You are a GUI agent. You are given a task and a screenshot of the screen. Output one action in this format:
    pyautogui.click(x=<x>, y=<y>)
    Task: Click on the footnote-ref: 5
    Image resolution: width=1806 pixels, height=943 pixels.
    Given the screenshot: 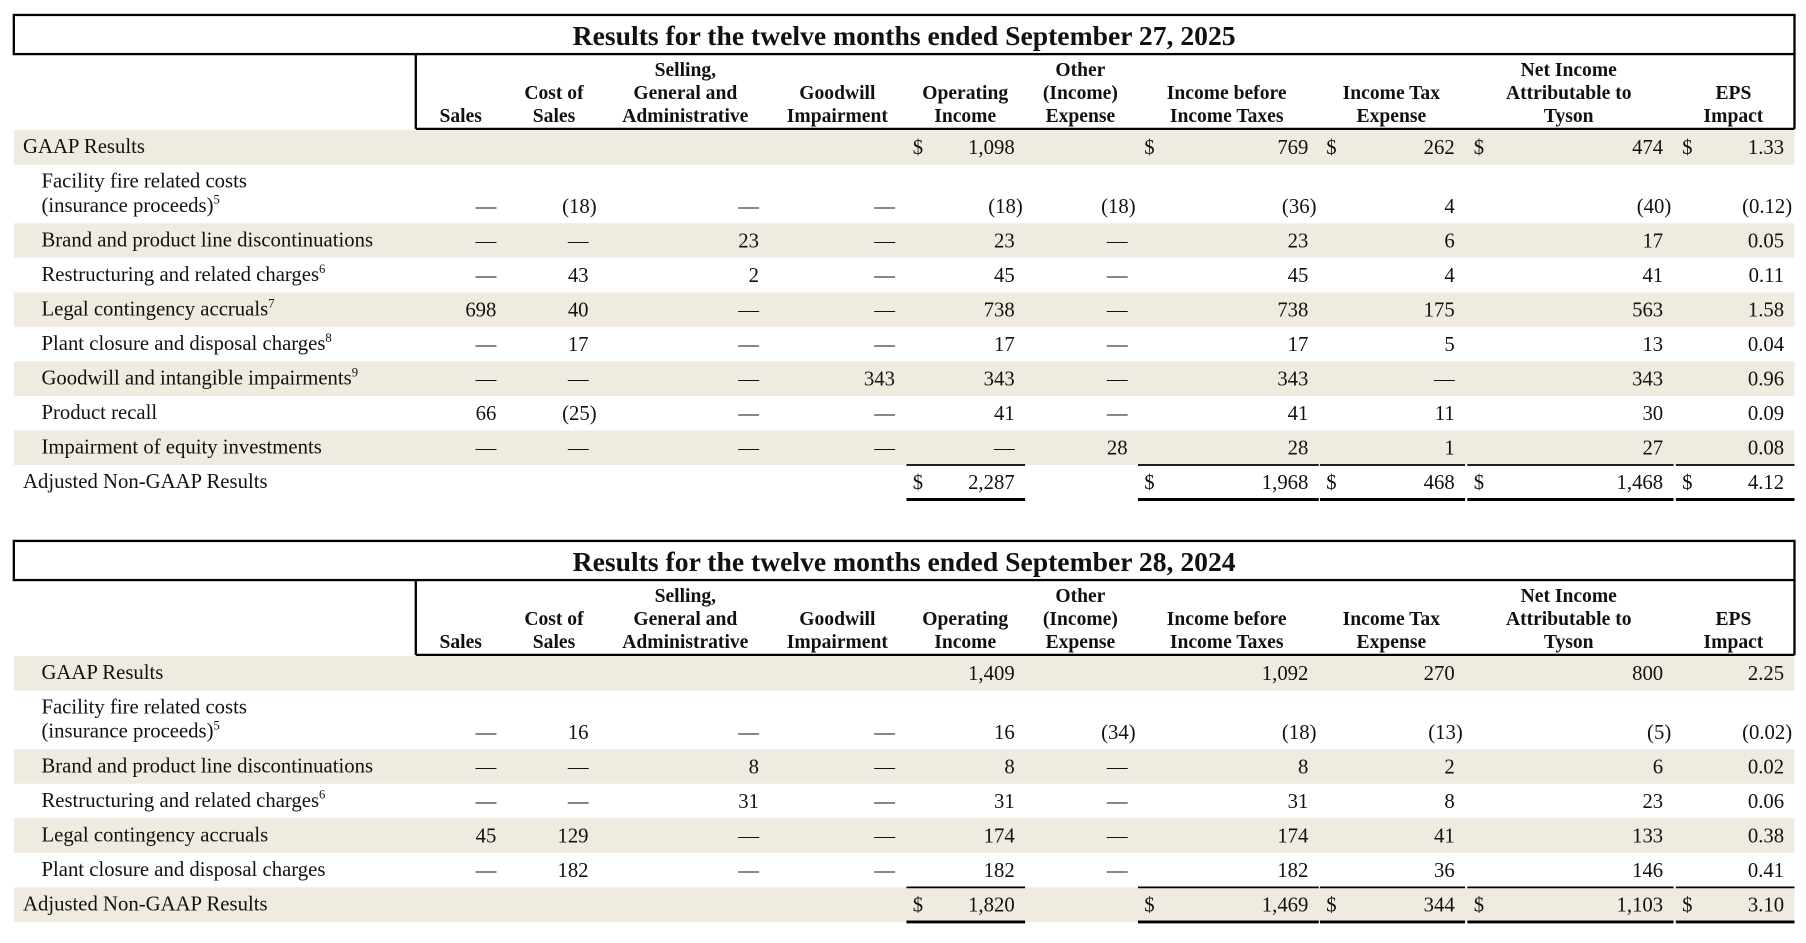 What is the action you would take?
    pyautogui.click(x=217, y=200)
    